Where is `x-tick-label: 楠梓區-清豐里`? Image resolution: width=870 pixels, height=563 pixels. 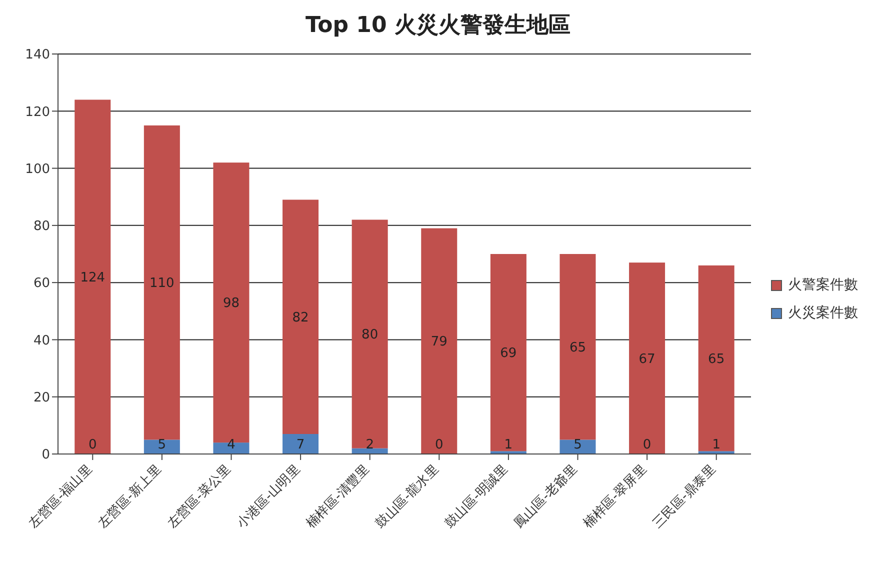
x-tick-label: 楠梓區-清豐里 is located at coordinates (338, 497).